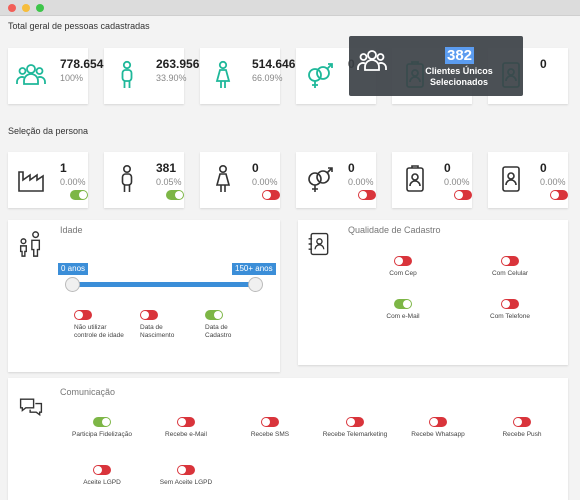  What do you see at coordinates (99, 325) in the screenshot?
I see `age-option-no-control: Não utilizar controle de idade` at bounding box center [99, 325].